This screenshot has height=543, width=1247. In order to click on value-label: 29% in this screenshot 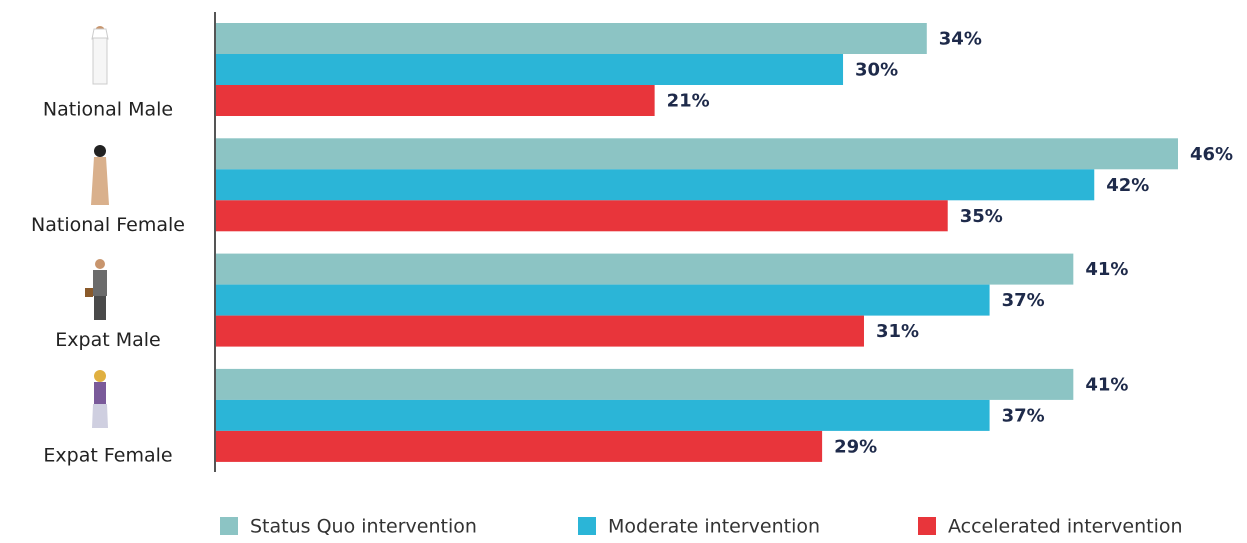, I will do `click(855, 446)`.